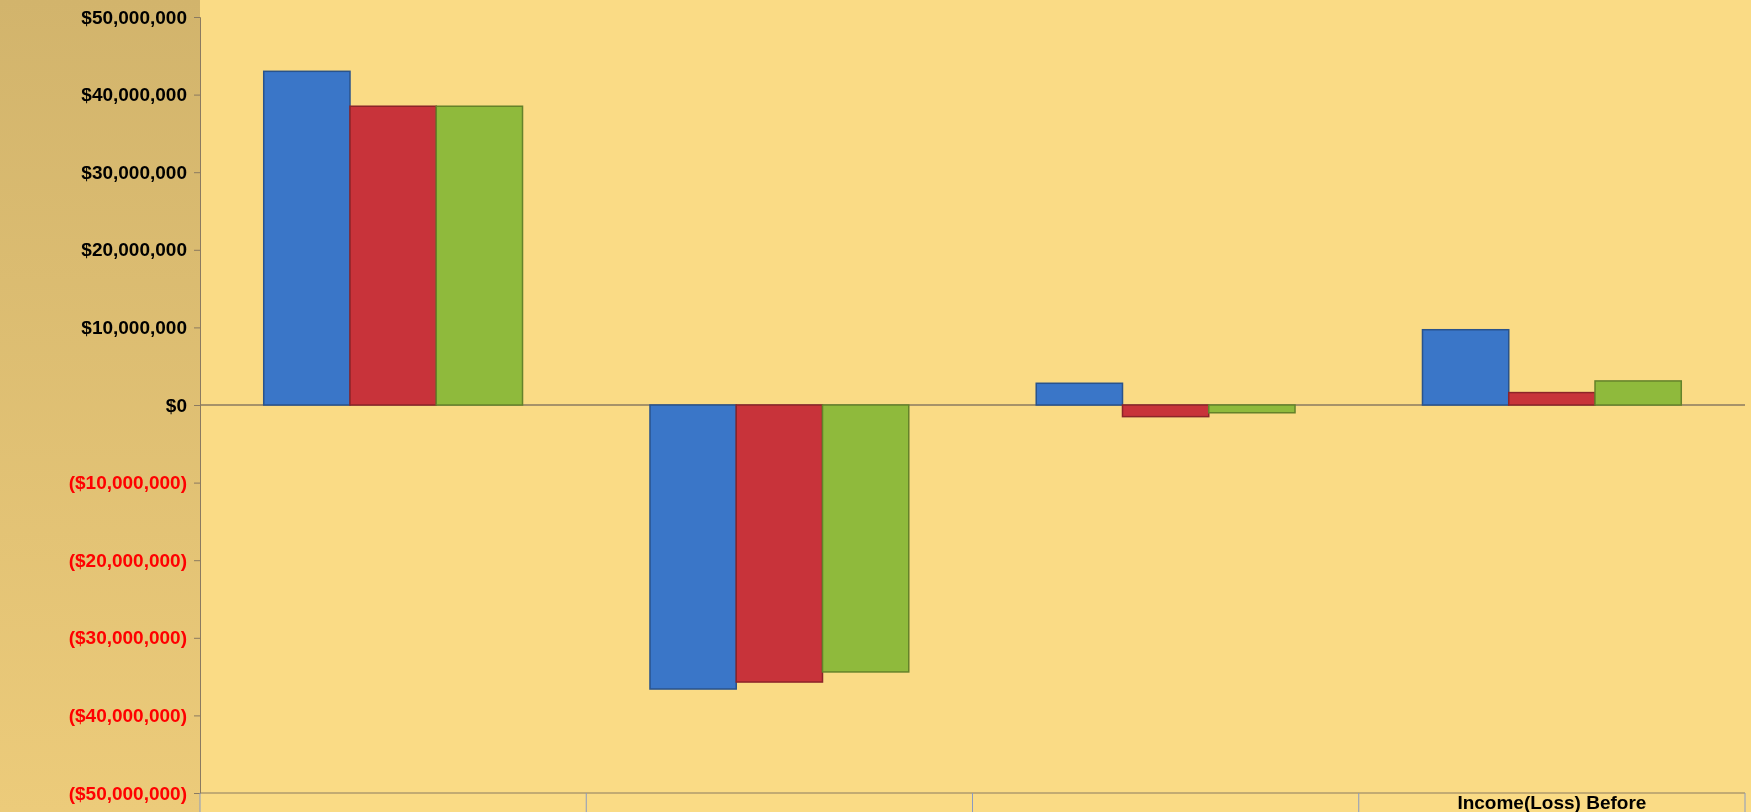 Image resolution: width=1751 pixels, height=812 pixels. Describe the element at coordinates (134, 17) in the screenshot. I see `y-tick-label: $50,000,000` at that location.